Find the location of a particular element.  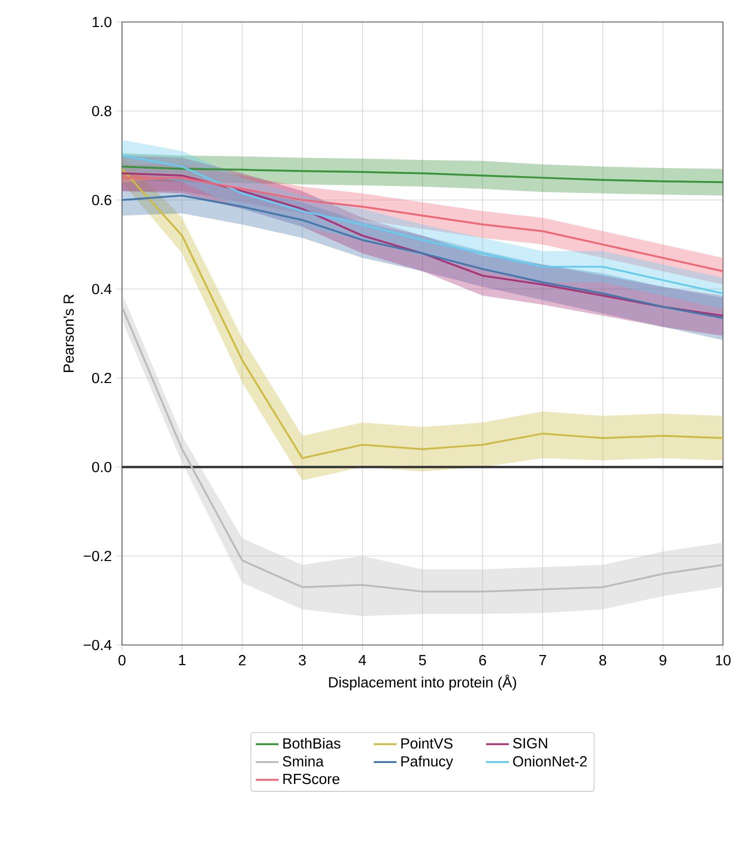

x-tick-label: 6 is located at coordinates (482, 660).